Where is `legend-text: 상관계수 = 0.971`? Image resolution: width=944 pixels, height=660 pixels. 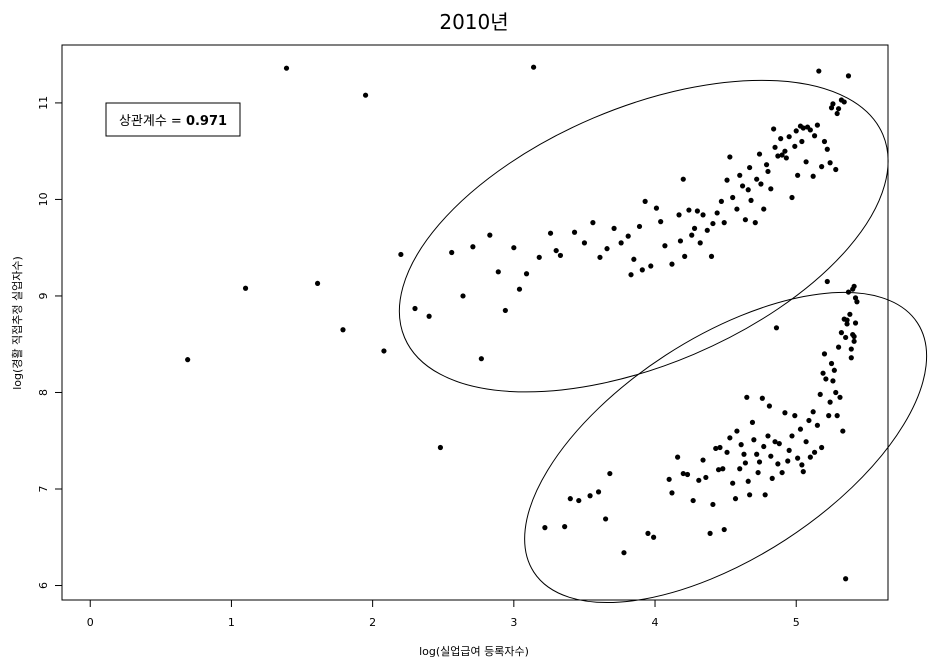 legend-text: 상관계수 = 0.971 is located at coordinates (173, 121).